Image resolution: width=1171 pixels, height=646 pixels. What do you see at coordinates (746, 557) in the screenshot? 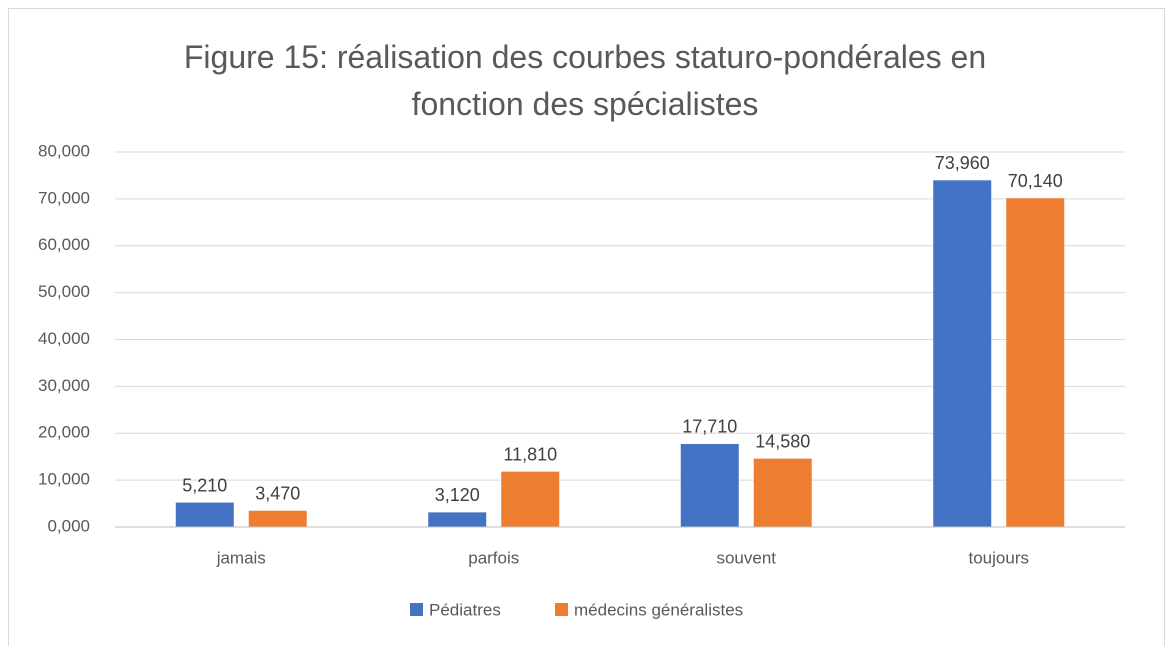
I see `x-tick-label: souvent` at bounding box center [746, 557].